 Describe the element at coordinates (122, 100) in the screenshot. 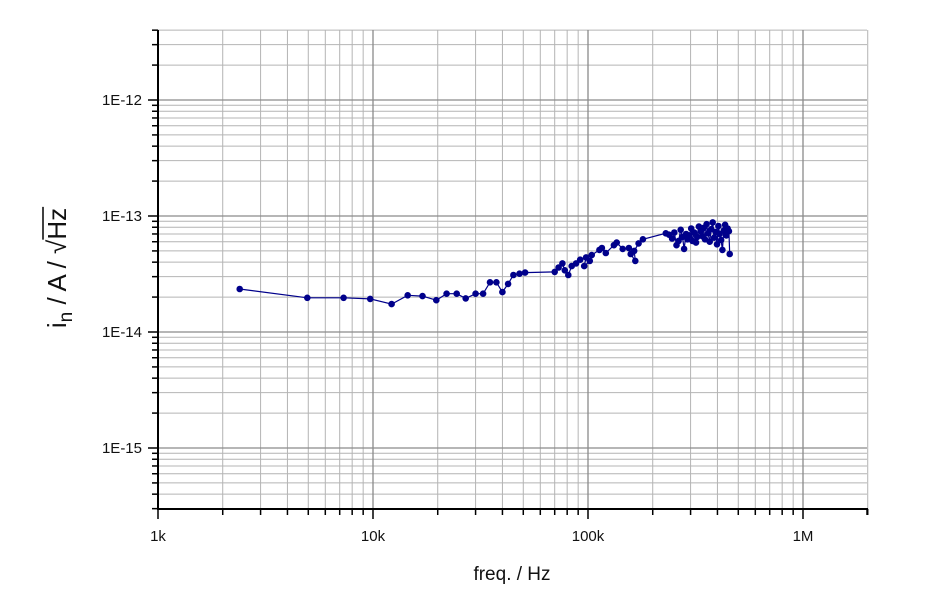

I see `y-tick-label: 1E-12` at that location.